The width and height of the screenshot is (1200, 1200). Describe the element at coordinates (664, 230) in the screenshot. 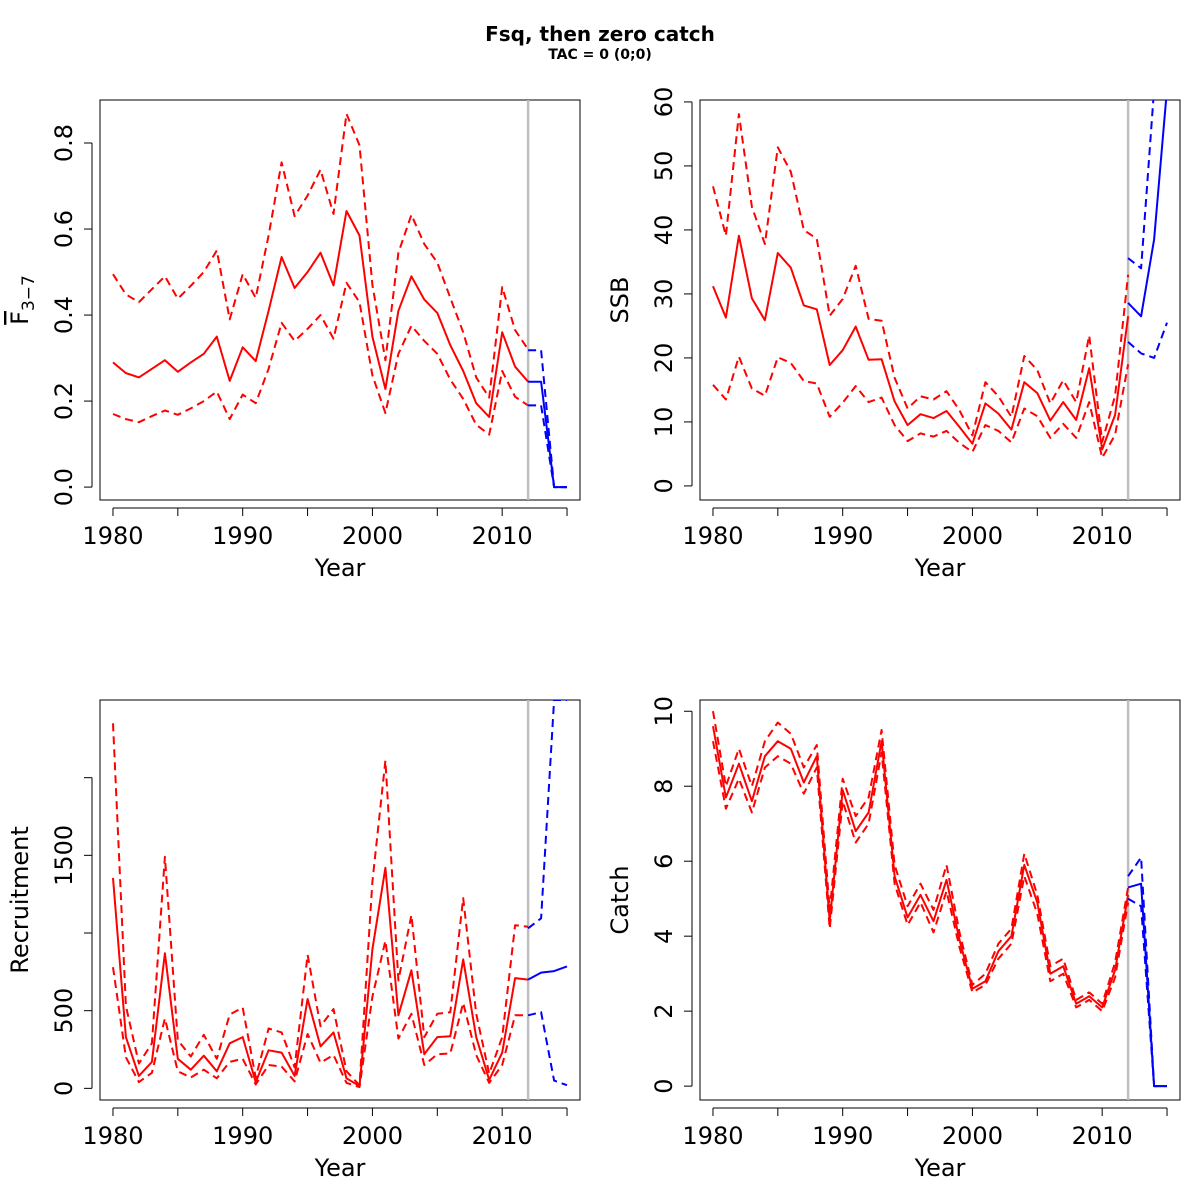

I see `y-tick-label: 40` at that location.